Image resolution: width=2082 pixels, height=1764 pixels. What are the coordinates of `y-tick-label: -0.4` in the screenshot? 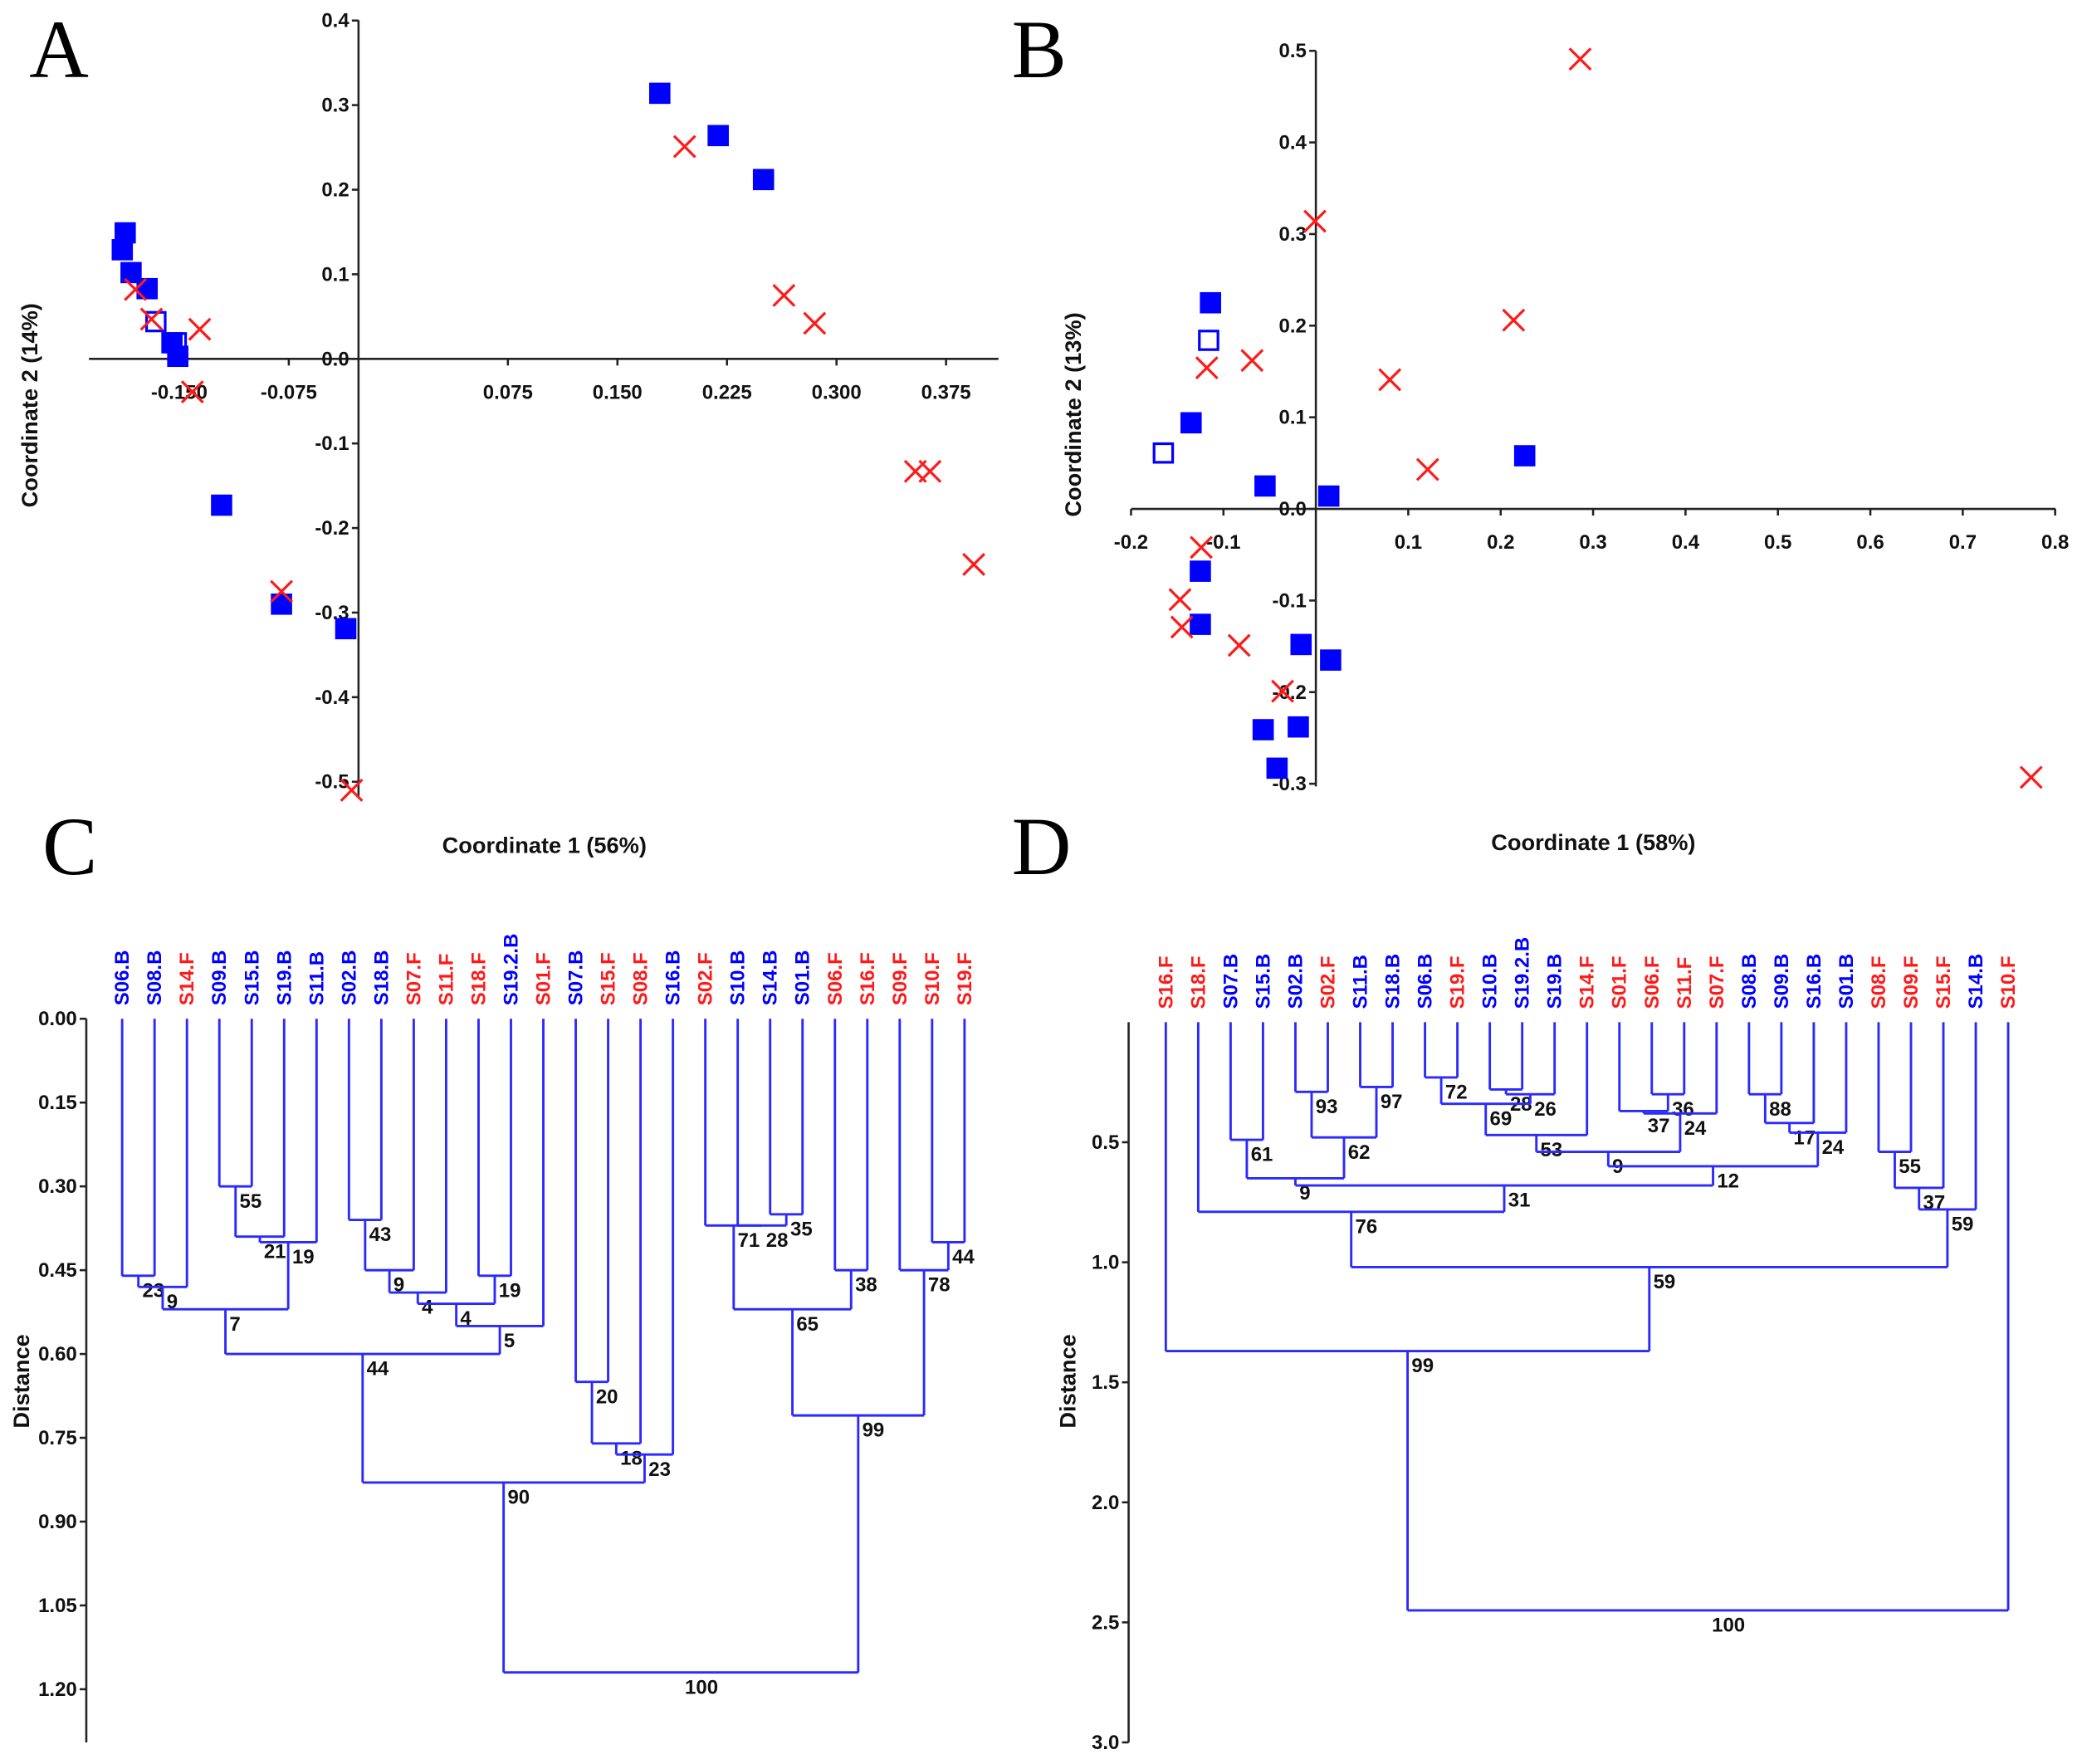 It's located at (332, 698).